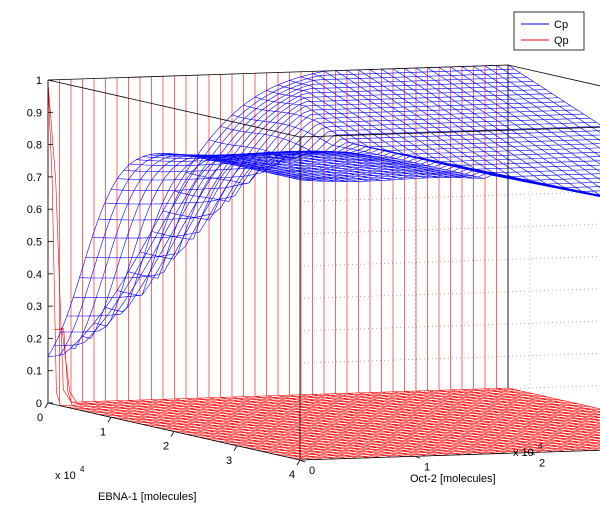 This screenshot has width=600, height=519. What do you see at coordinates (34, 178) in the screenshot?
I see `z-tick-label: 0.7` at bounding box center [34, 178].